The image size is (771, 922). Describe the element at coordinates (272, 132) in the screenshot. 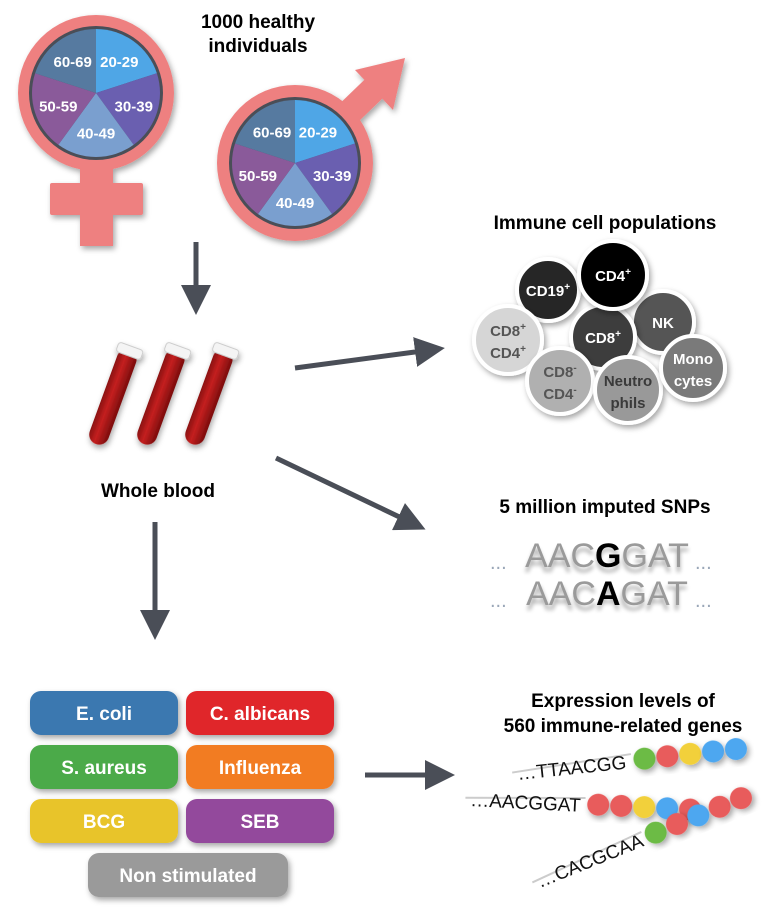

I see `male-age-label: 60-69` at that location.